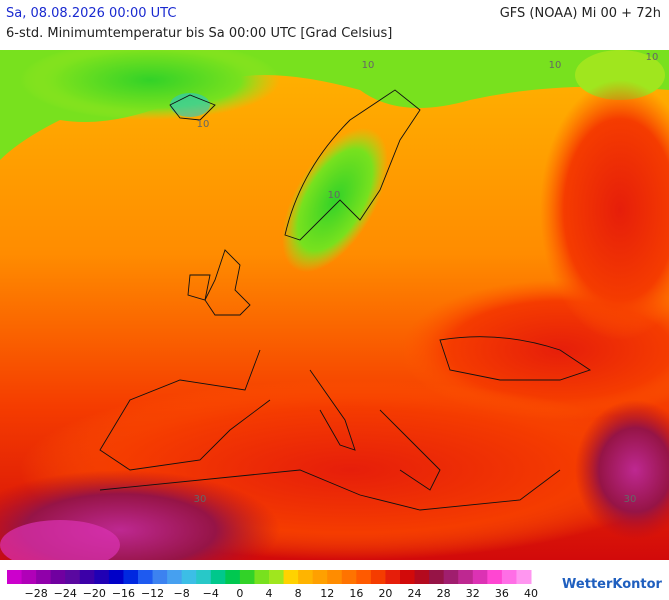 Image resolution: width=669 pixels, height=600 pixels. What do you see at coordinates (385, 593) in the screenshot?
I see `legend-label: 20` at bounding box center [385, 593].